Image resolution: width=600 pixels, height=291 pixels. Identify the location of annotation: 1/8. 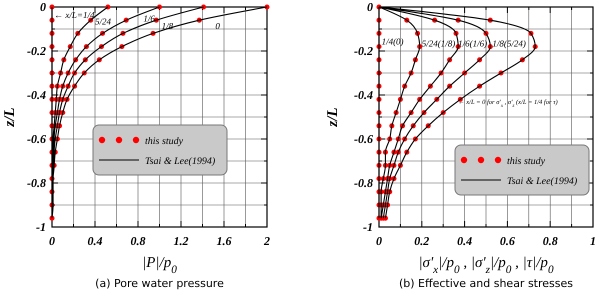
(168, 26).